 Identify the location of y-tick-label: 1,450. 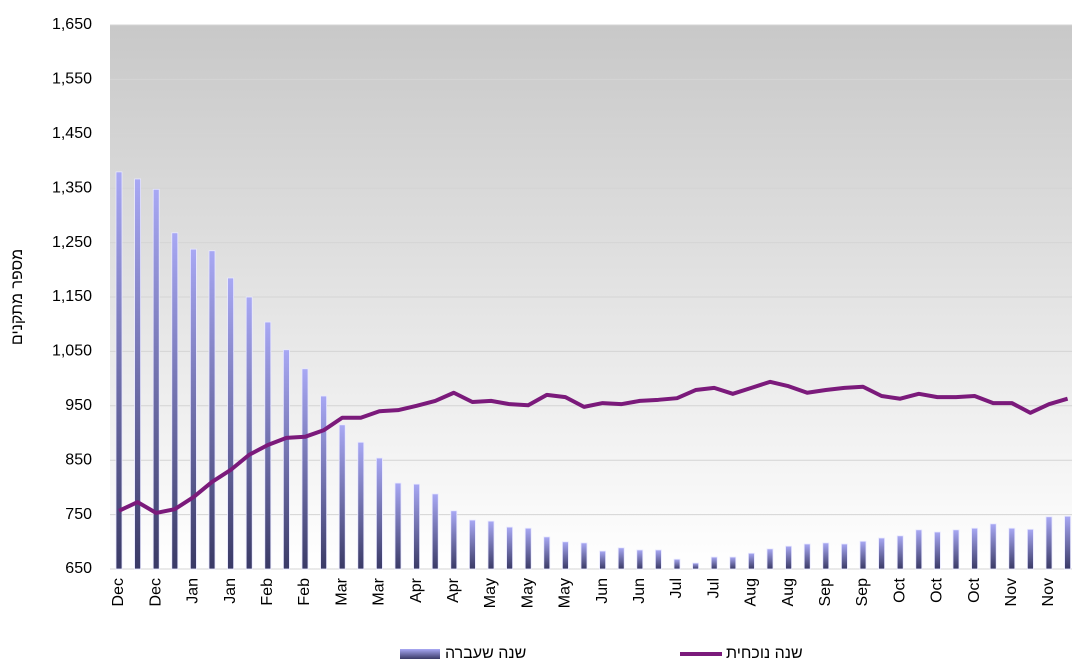
(72, 133).